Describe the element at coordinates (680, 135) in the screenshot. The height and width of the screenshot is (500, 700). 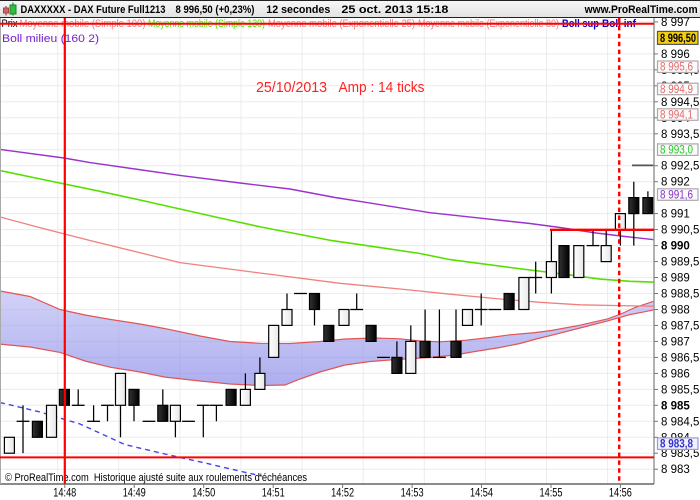
I see `svg-text: 8 993,5` at that location.